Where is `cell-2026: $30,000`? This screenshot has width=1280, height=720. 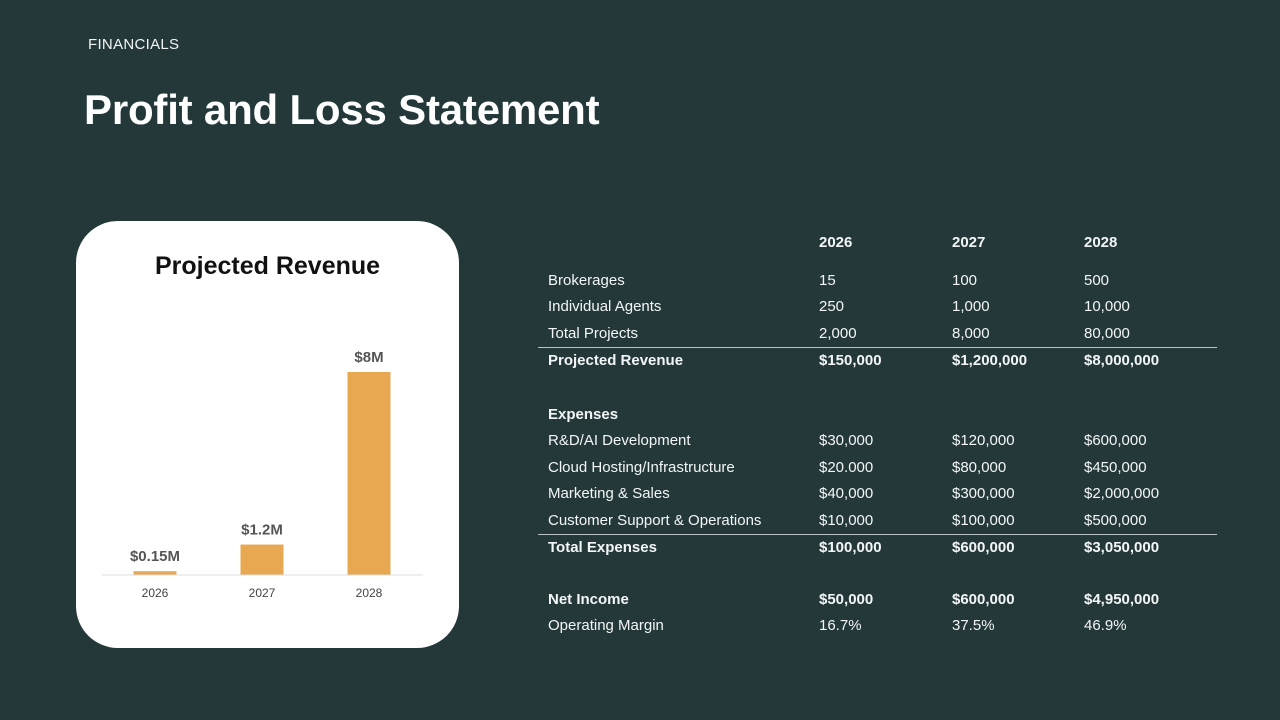 cell-2026: $30,000 is located at coordinates (846, 441).